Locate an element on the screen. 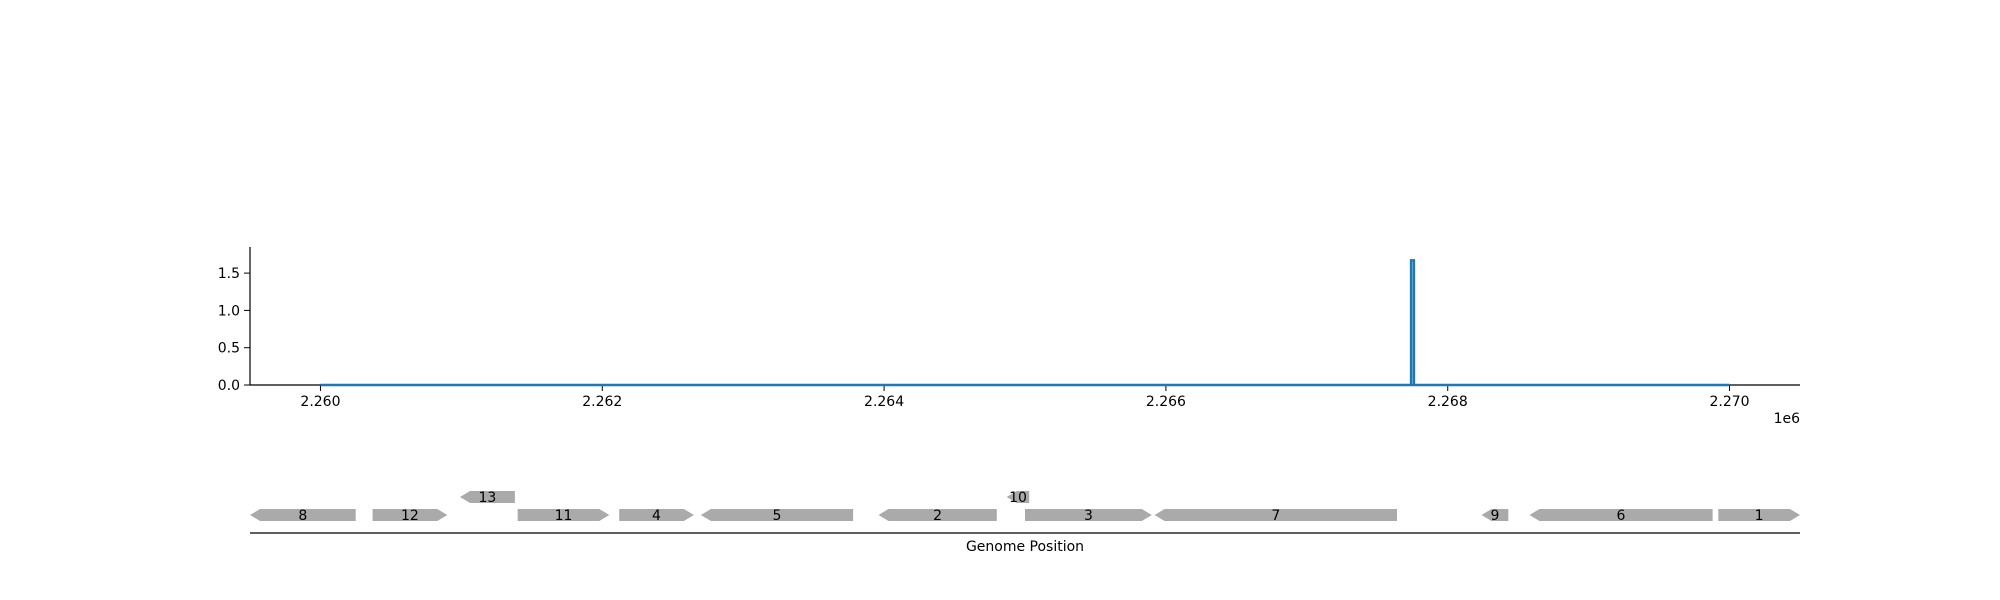 This screenshot has width=2000, height=600. x-axis-offset-label: 1e6 is located at coordinates (1787, 419).